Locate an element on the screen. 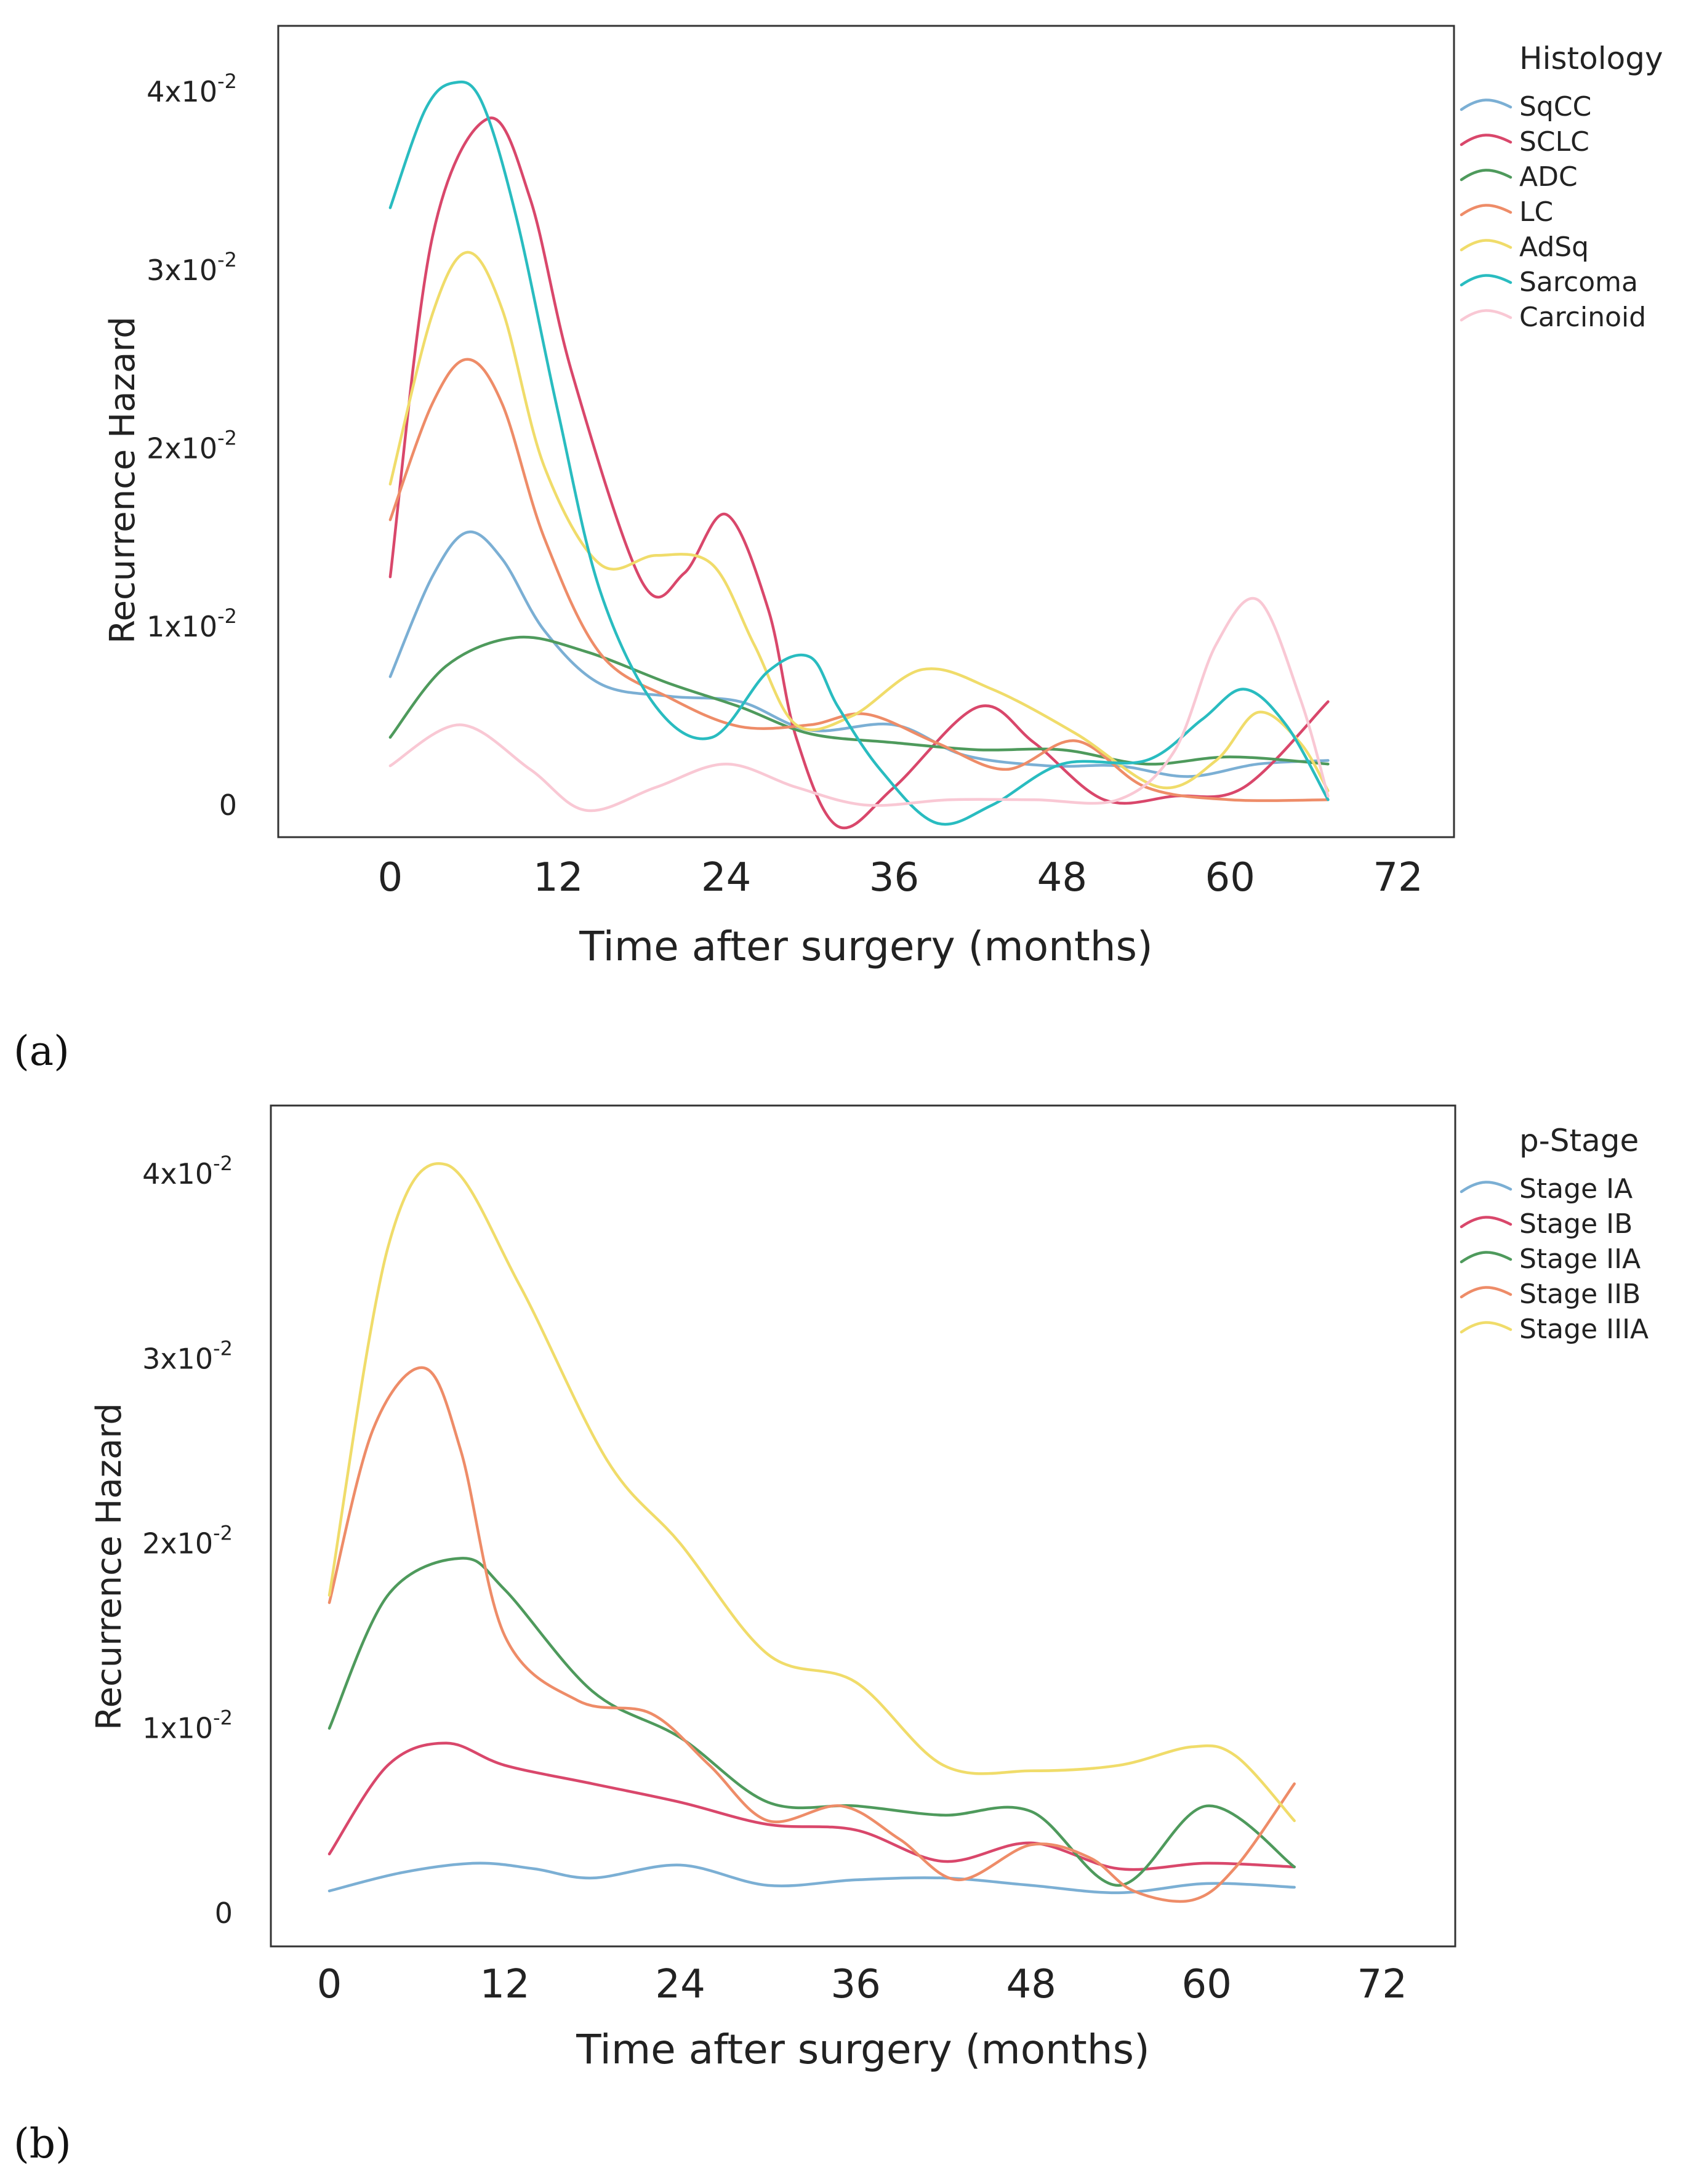  legend-title: Histology is located at coordinates (1591, 59).